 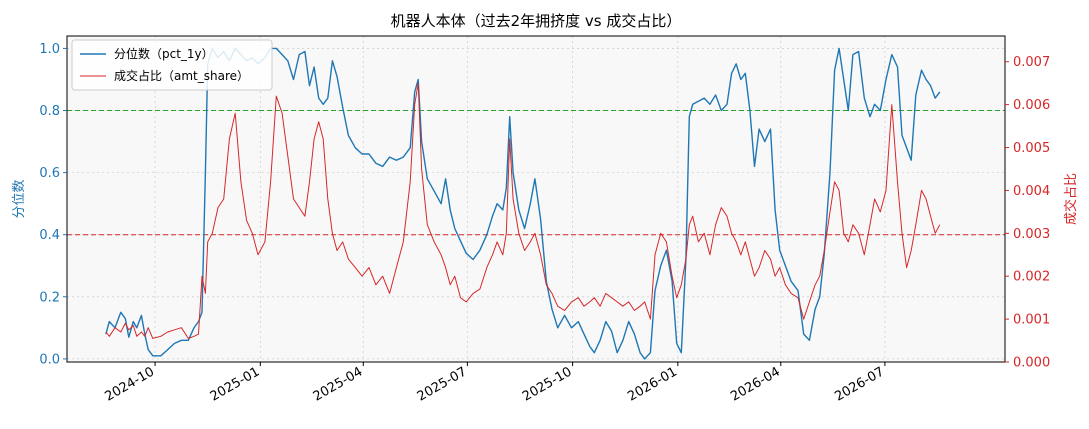 What do you see at coordinates (859, 384) in the screenshot?
I see `x-tick-label: 2026-07` at bounding box center [859, 384].